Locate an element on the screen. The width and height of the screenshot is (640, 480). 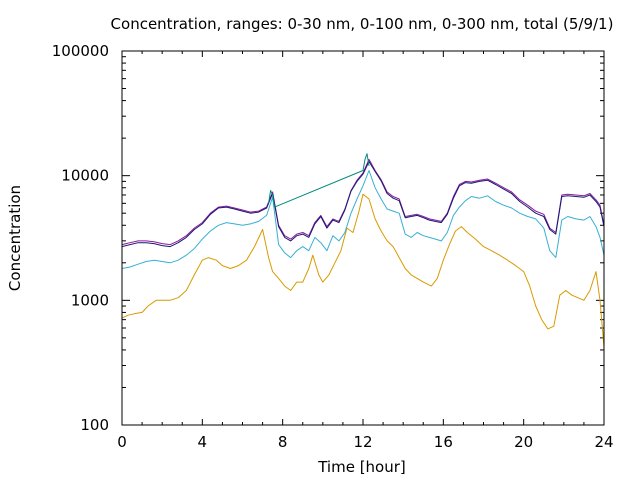
x-tick-label: 20 is located at coordinates (523, 442).